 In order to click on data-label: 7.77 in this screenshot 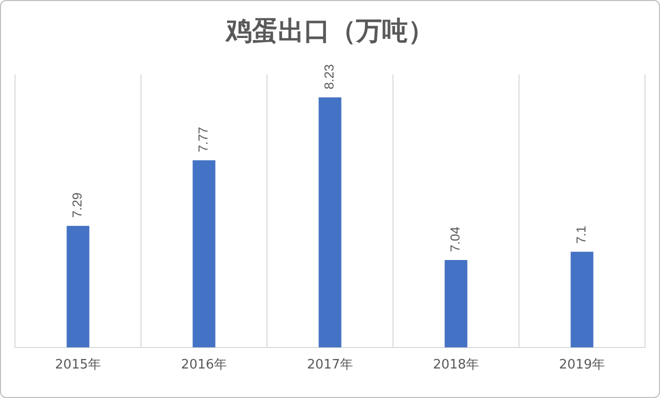, I will do `click(203, 139)`.